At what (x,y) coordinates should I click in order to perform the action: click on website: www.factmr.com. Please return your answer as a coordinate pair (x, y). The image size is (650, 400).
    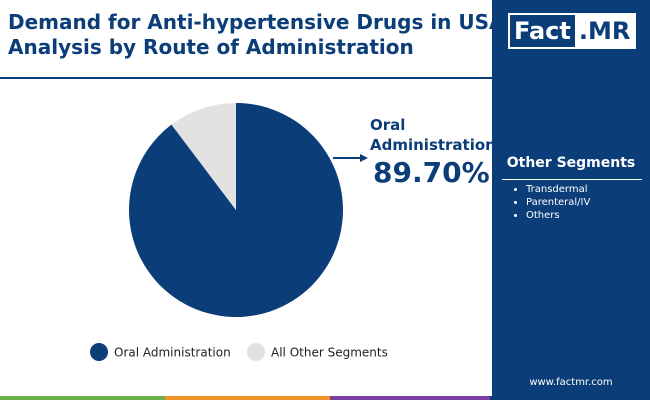
    Looking at the image, I should click on (571, 382).